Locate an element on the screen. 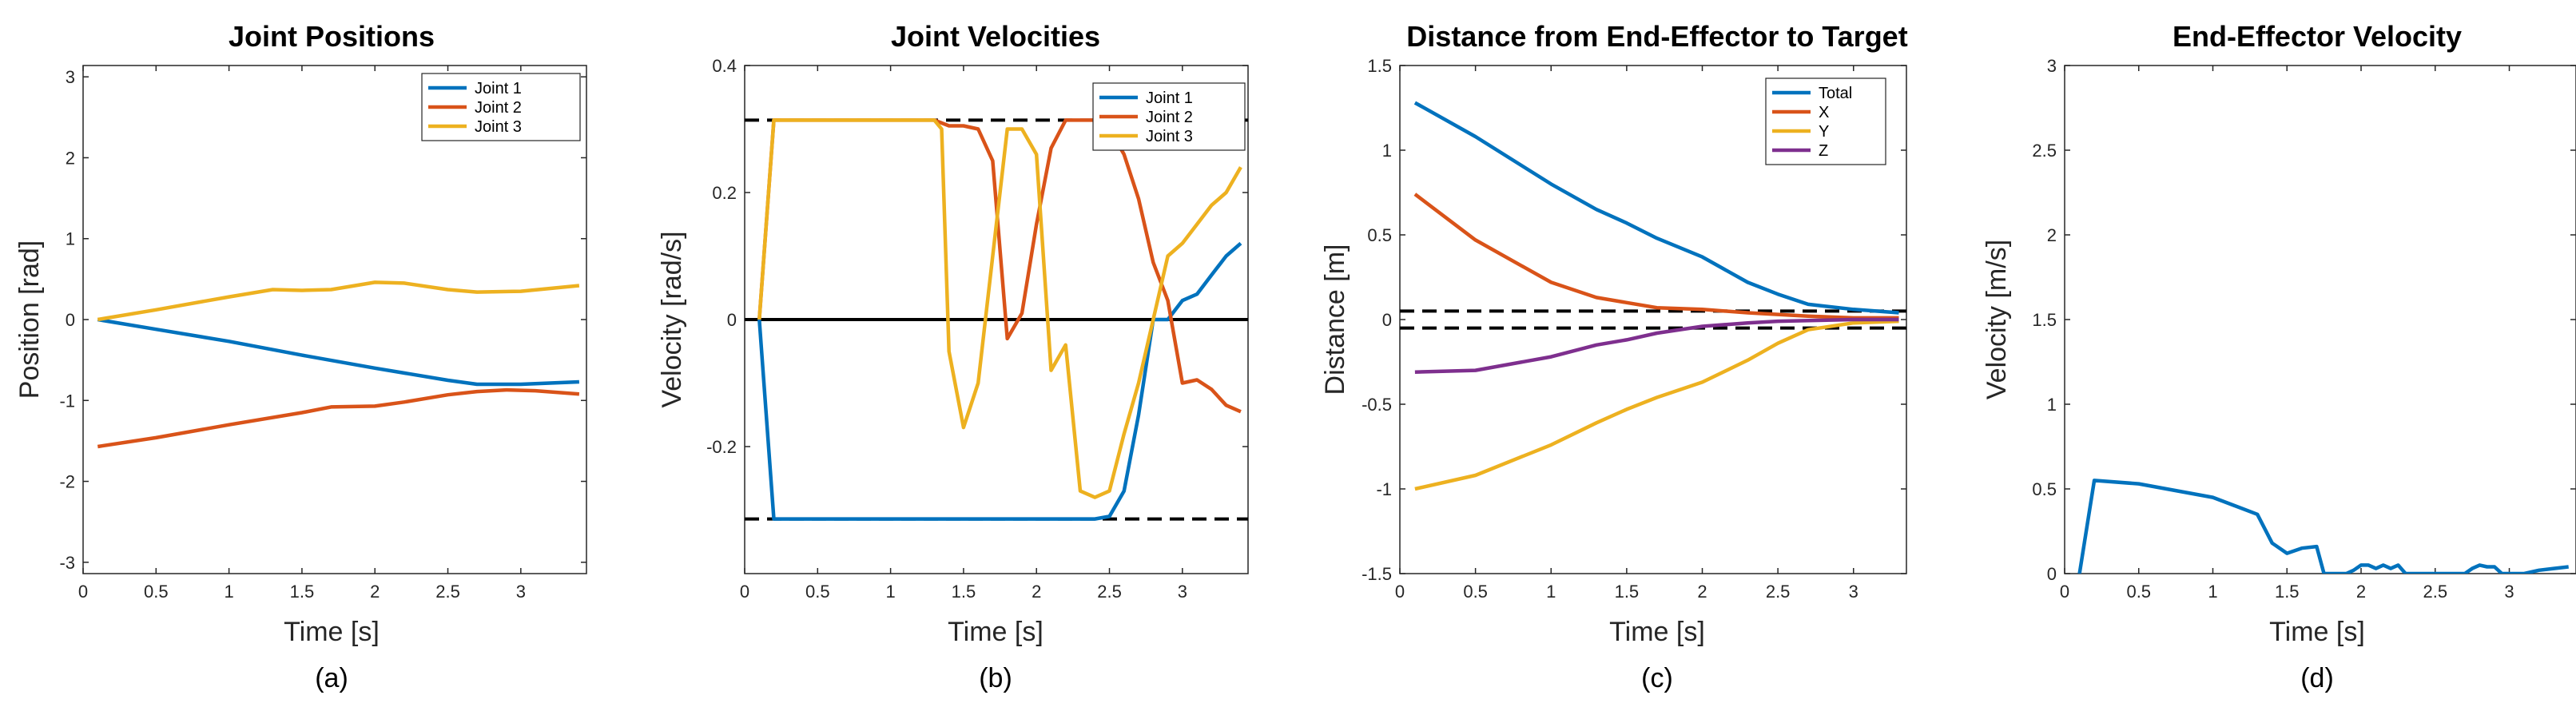 Image resolution: width=2576 pixels, height=715 pixels. legend-entry: Total is located at coordinates (1835, 93).